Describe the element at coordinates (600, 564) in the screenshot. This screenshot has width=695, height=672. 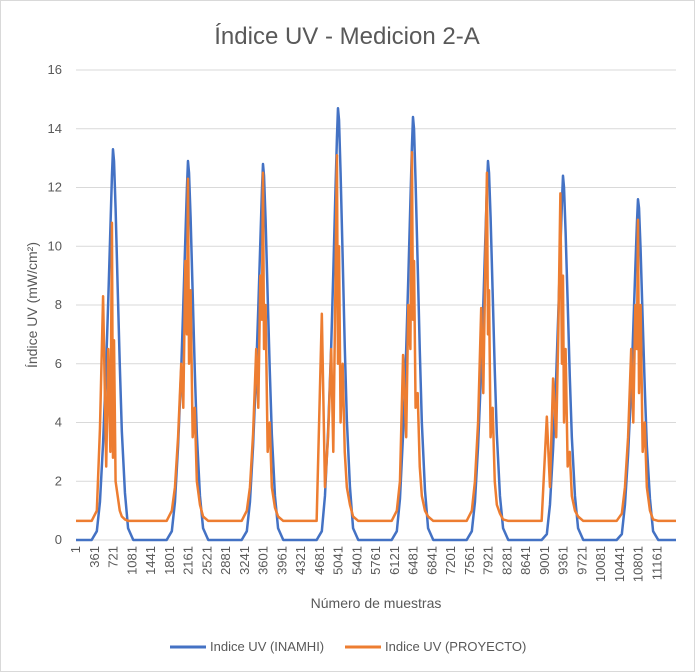
I see `x-tick-label: 10081` at that location.